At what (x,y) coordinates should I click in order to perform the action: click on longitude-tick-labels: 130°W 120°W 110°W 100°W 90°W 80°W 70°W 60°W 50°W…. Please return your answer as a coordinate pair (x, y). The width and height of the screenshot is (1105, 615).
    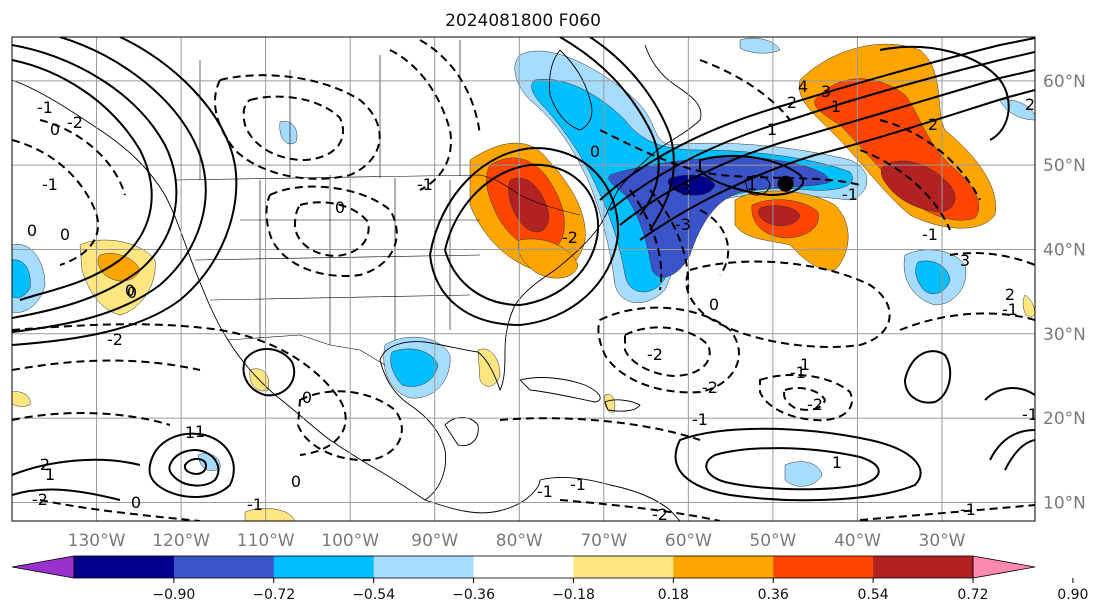
    Looking at the image, I should click on (517, 541).